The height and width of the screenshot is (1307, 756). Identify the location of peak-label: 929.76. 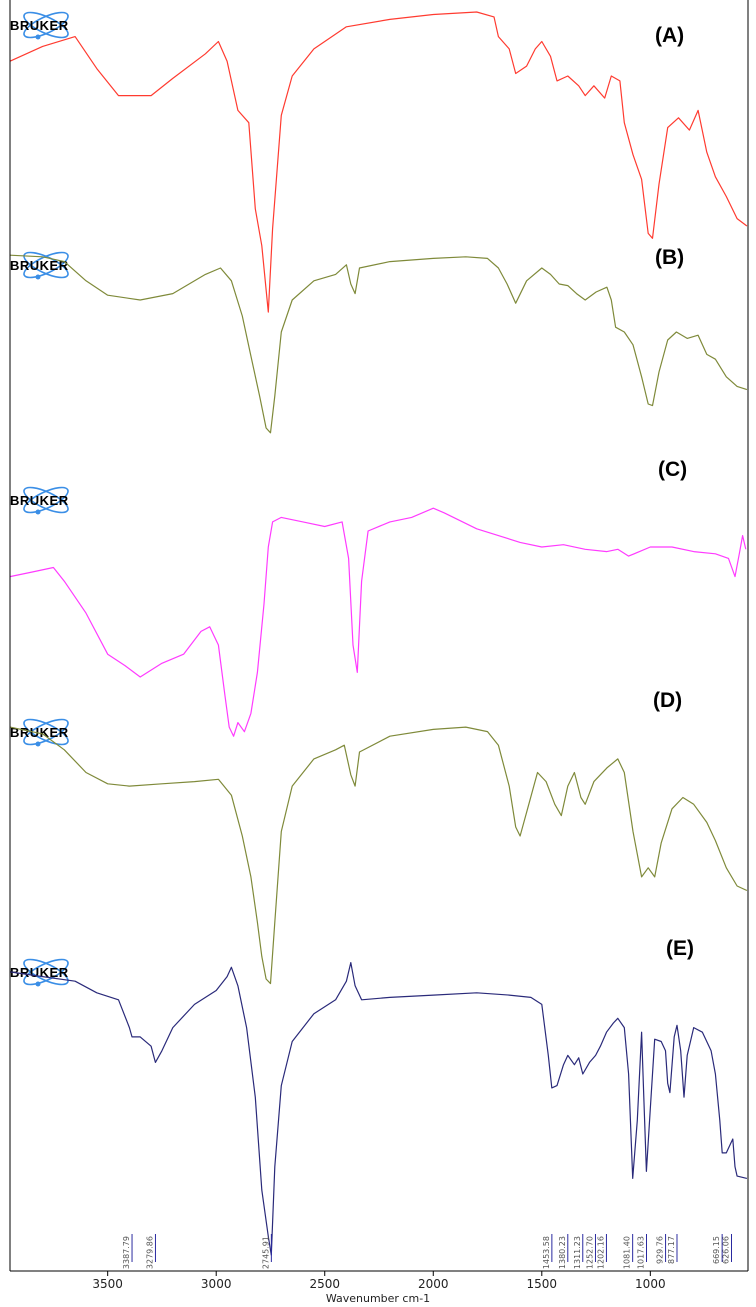
(660, 1250).